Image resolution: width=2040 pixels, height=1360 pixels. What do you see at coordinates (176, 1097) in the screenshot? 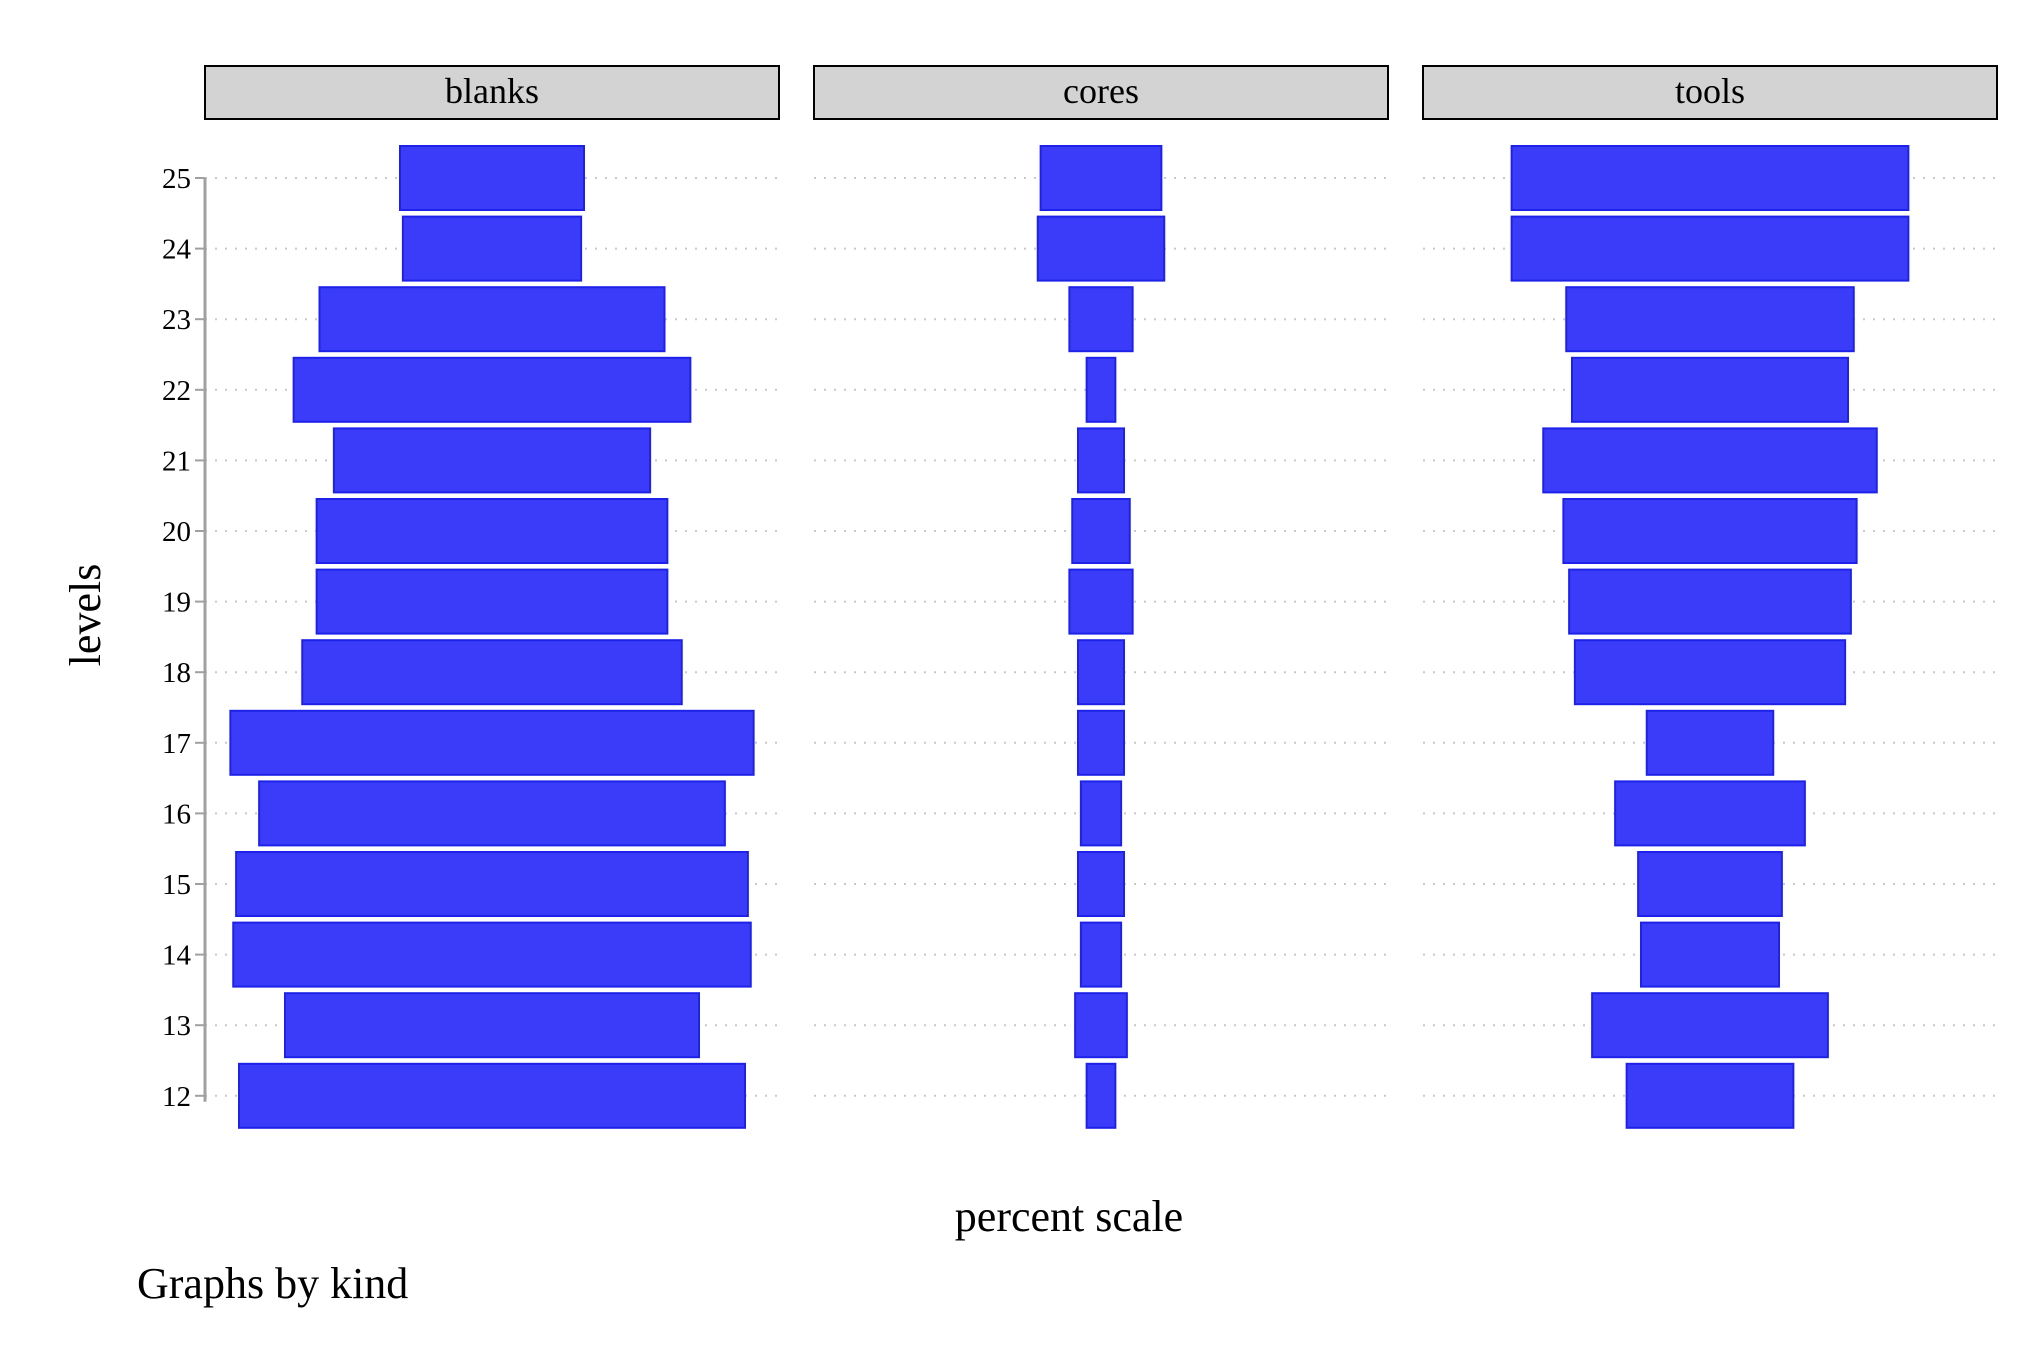
I see `y-tick-label: 12` at bounding box center [176, 1097].